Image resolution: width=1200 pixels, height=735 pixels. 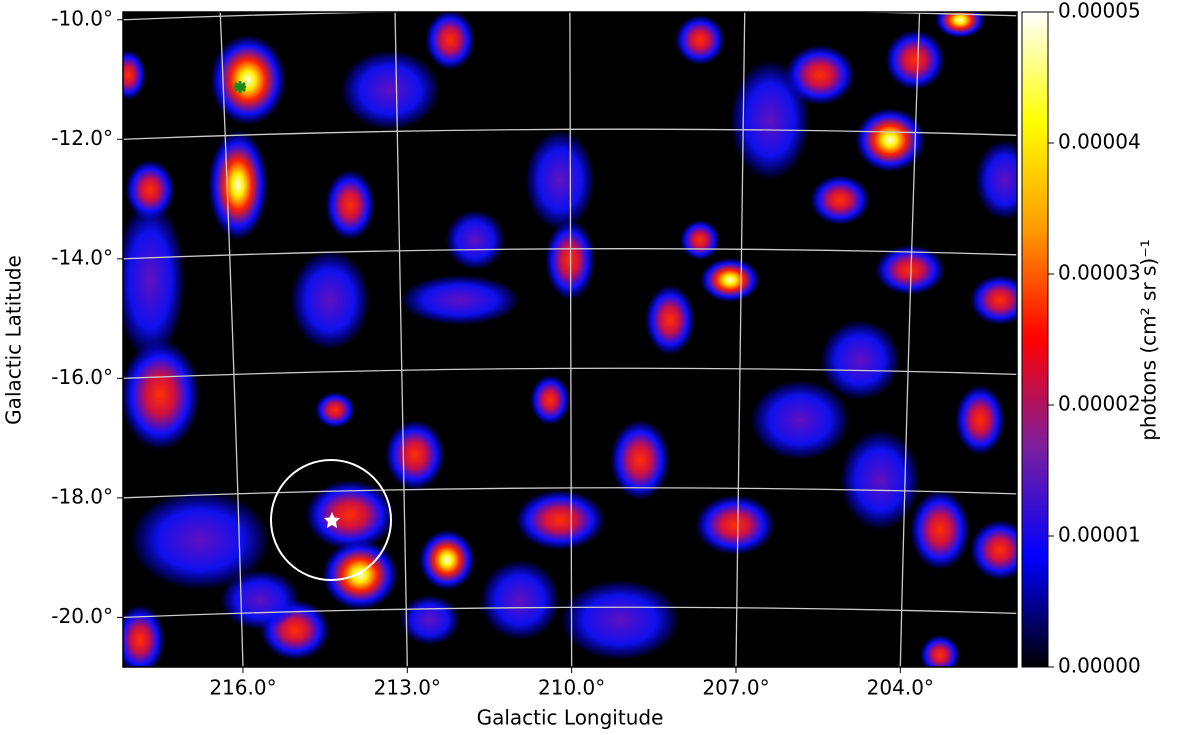 I want to click on x-tick-label: 204.0°, so click(x=900, y=688).